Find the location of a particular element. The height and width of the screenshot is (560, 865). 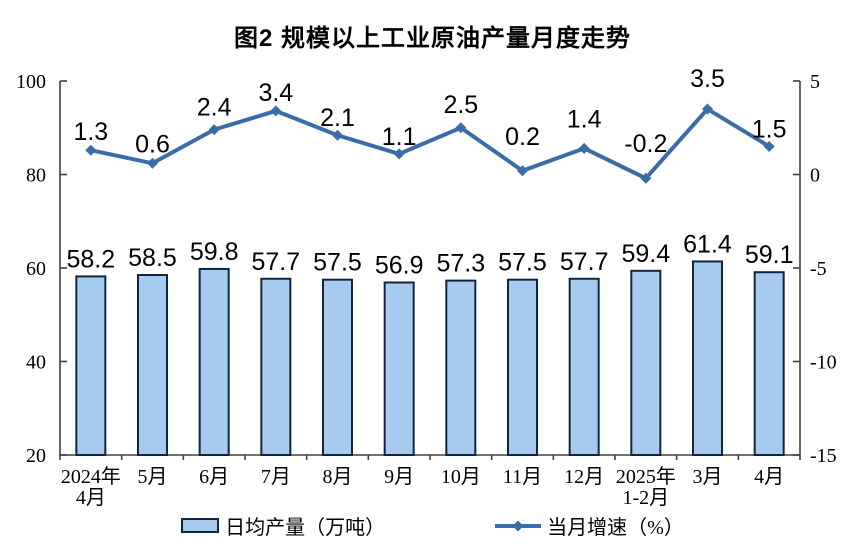

svg-text: 8月 is located at coordinates (338, 477).